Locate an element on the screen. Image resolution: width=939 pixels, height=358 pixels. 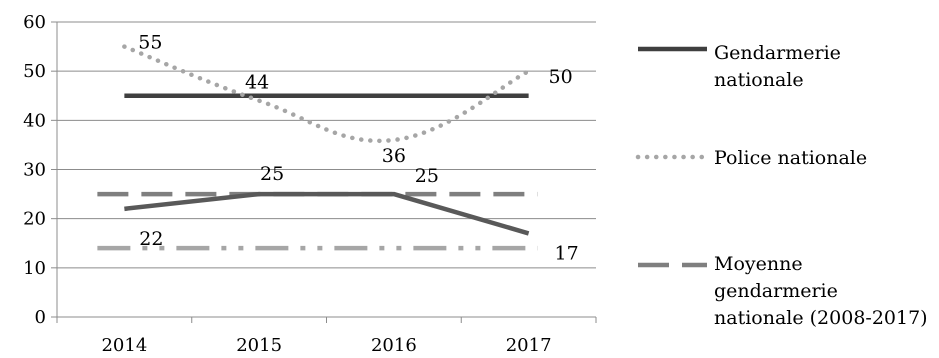
y-tick-label: 60 is located at coordinates (34, 22).